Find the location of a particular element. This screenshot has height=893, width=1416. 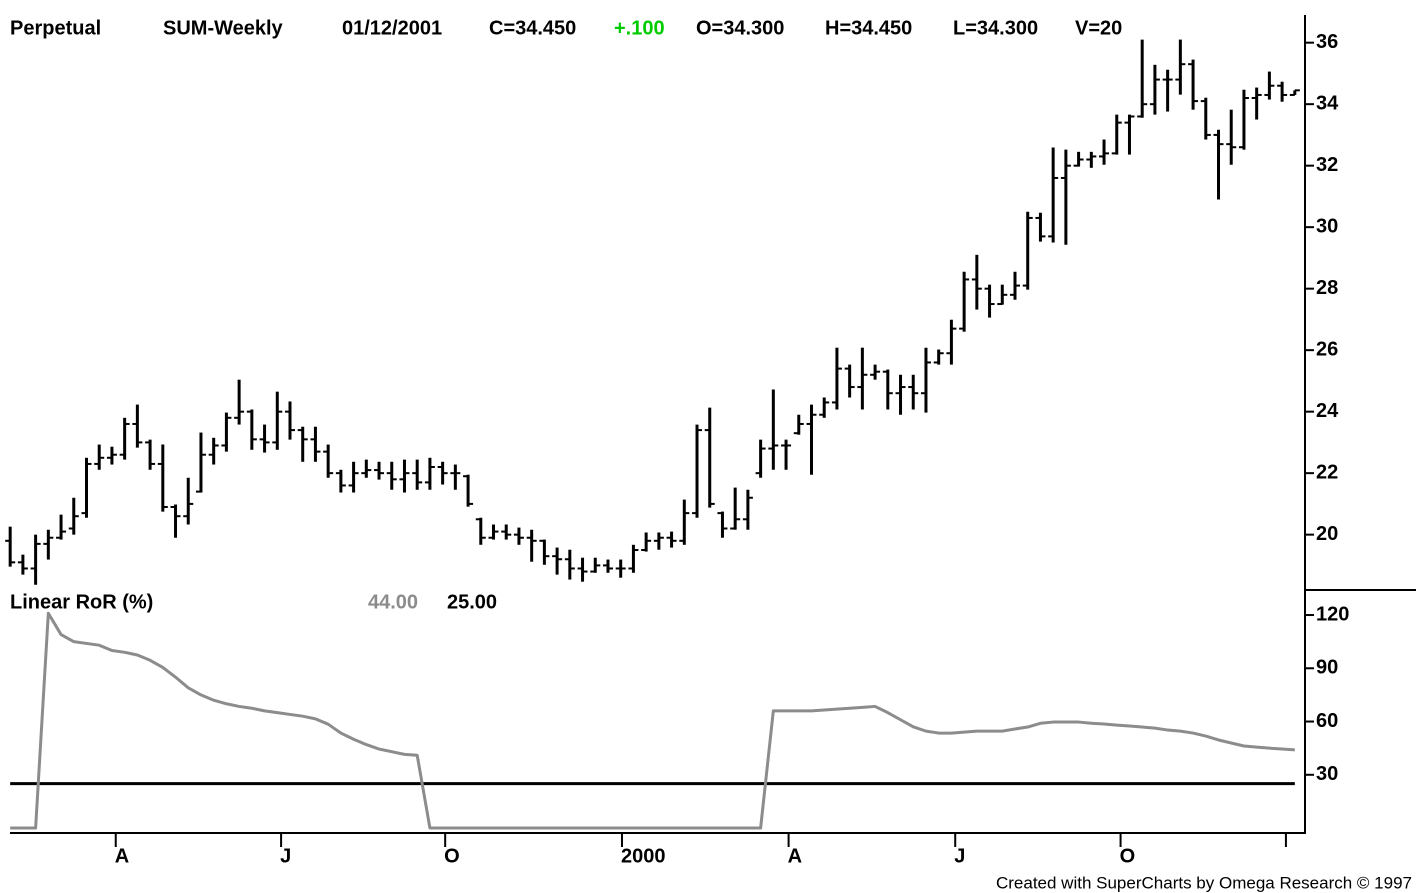

header-label: SUM-Weekly is located at coordinates (223, 28).